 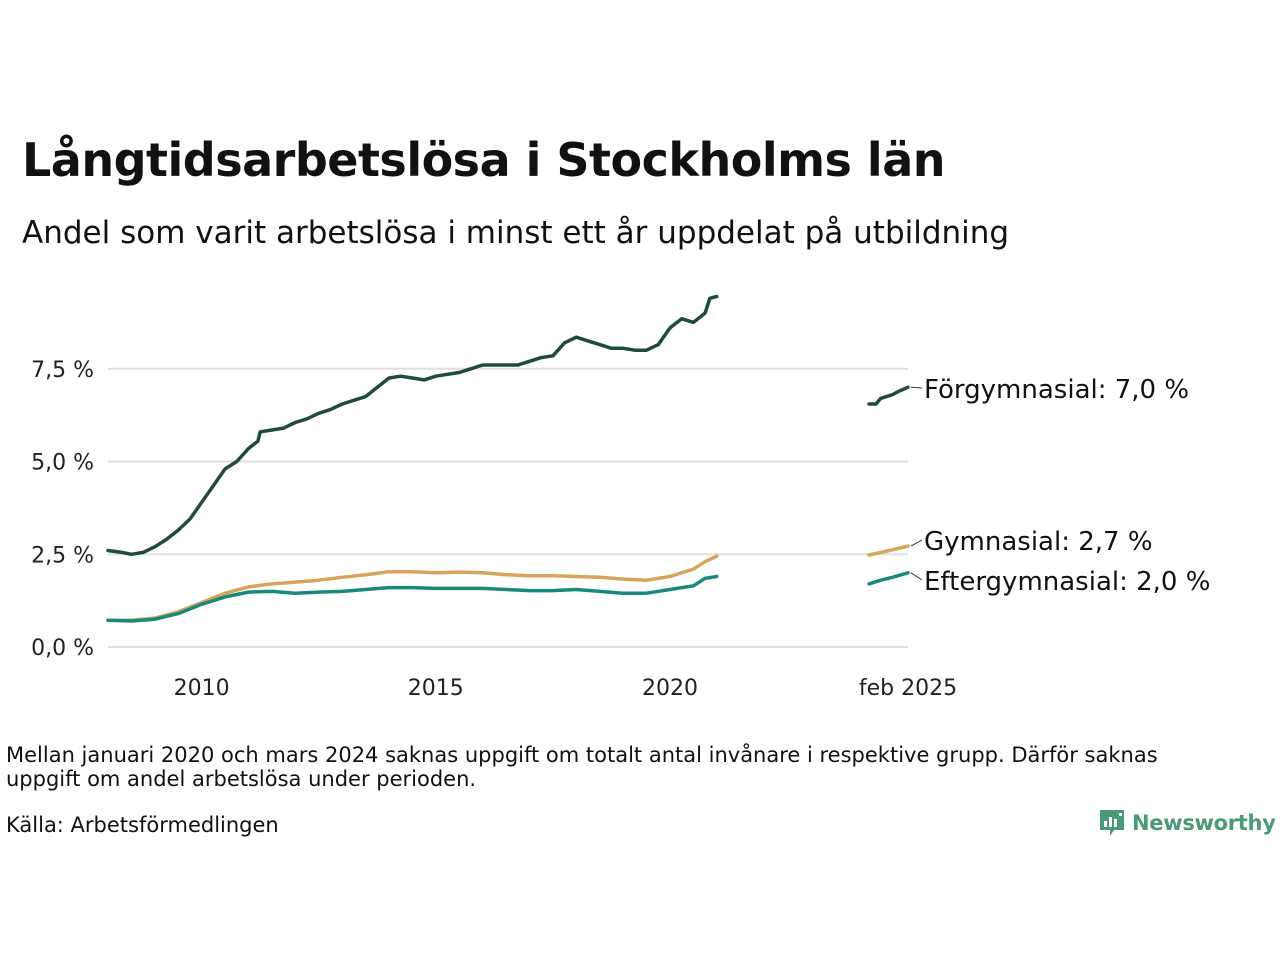 What do you see at coordinates (670, 688) in the screenshot?
I see `x-tick-label: 2020` at bounding box center [670, 688].